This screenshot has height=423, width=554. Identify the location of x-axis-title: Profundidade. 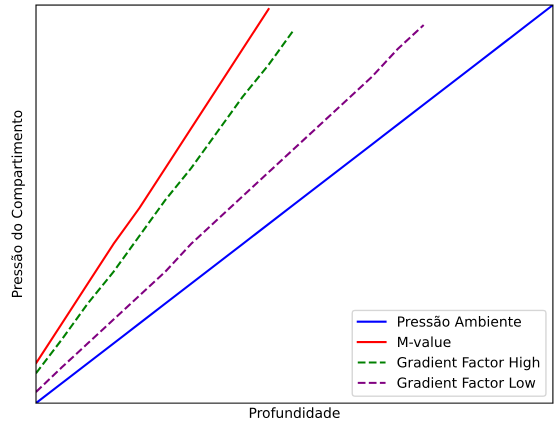
(295, 412).